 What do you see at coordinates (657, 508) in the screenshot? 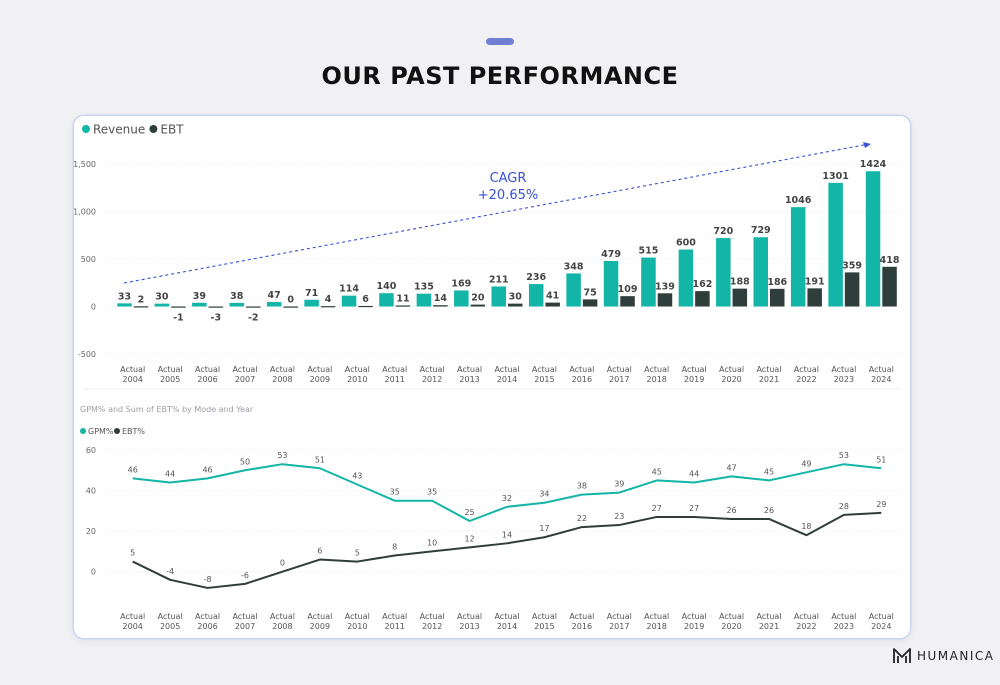
I see `line-data-label-ebtpct: 27` at bounding box center [657, 508].